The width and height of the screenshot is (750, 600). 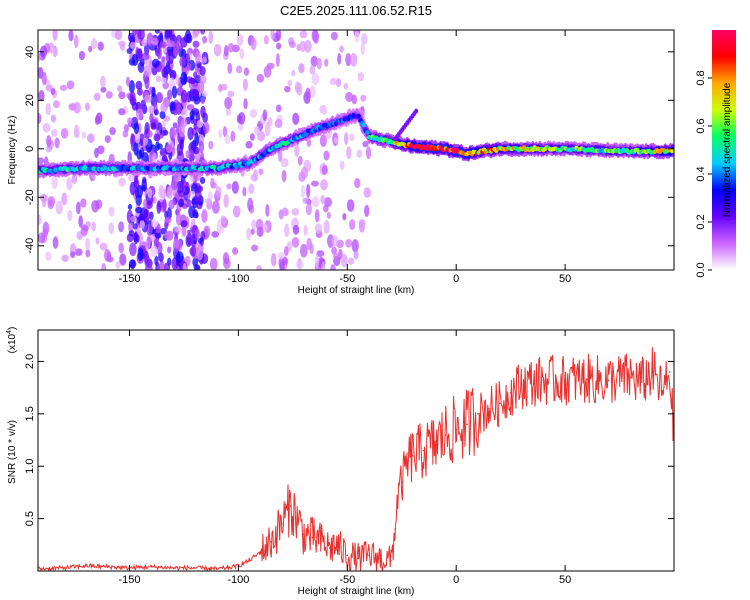 What do you see at coordinates (347, 279) in the screenshot?
I see `x-tick-label: -50` at bounding box center [347, 279].